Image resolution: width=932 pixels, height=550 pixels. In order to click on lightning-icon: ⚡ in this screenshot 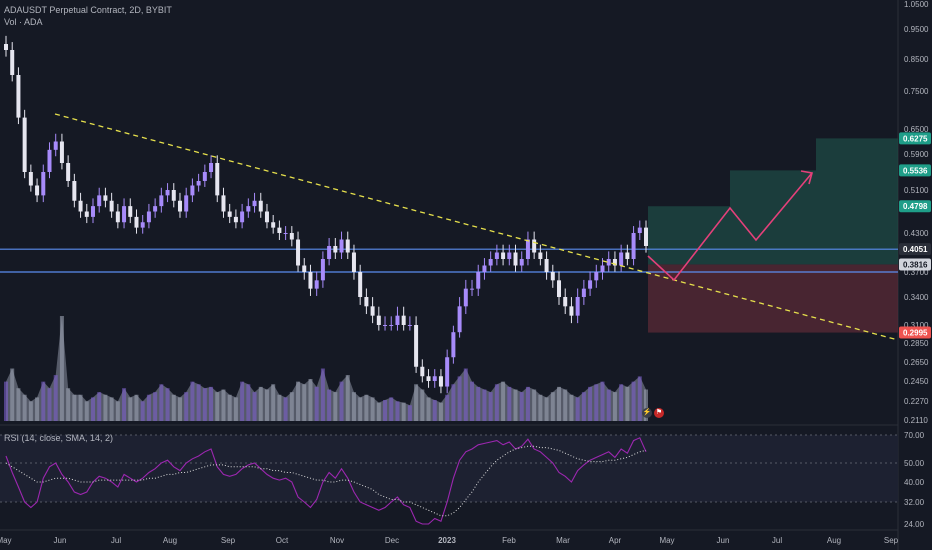, I will do `click(647, 413)`.